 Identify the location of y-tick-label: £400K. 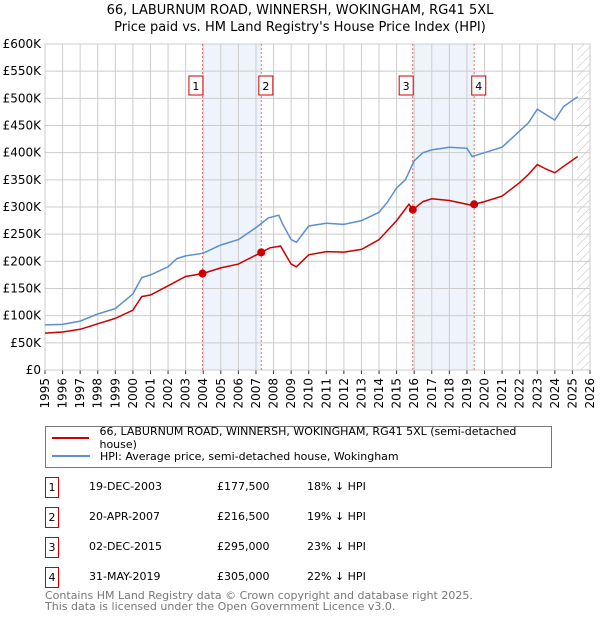
(23, 153).